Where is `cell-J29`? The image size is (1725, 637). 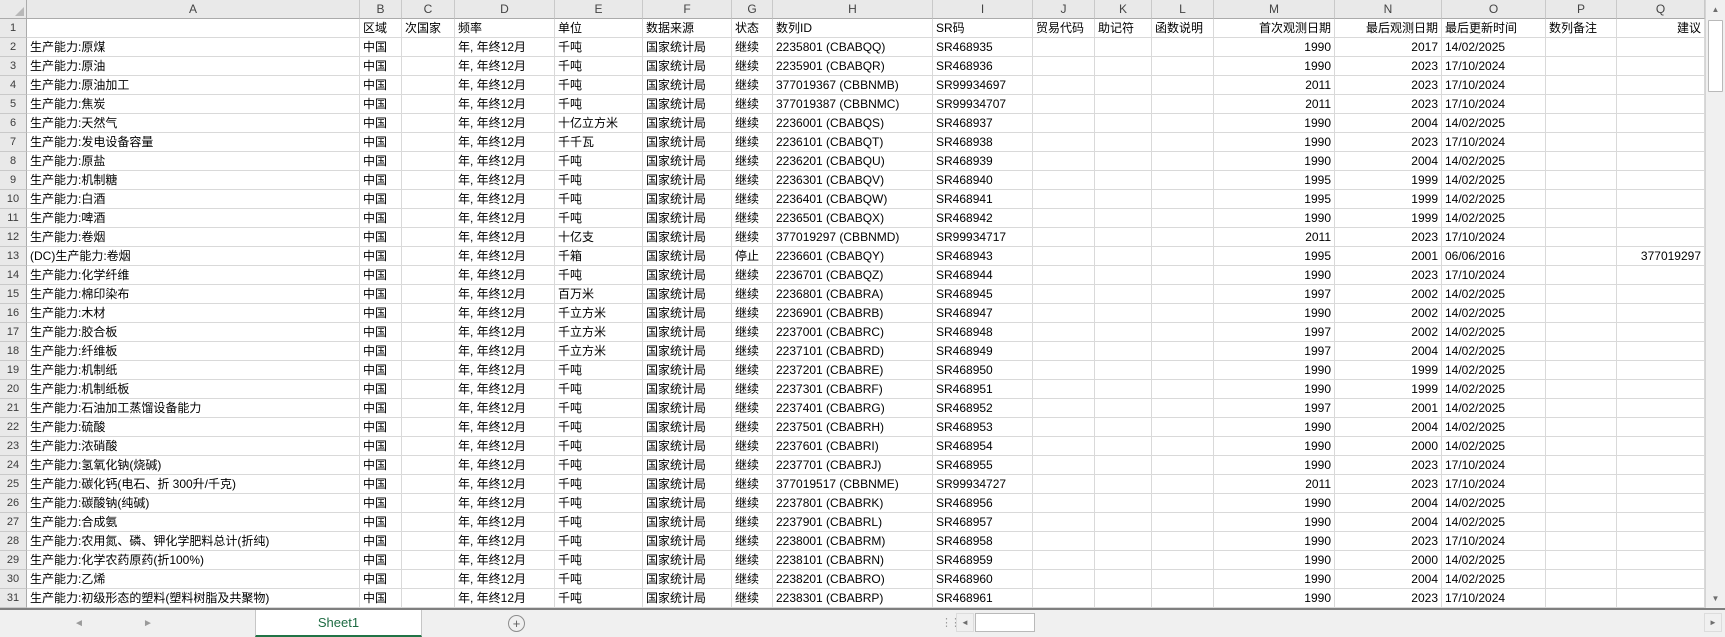 cell-J29 is located at coordinates (1064, 560).